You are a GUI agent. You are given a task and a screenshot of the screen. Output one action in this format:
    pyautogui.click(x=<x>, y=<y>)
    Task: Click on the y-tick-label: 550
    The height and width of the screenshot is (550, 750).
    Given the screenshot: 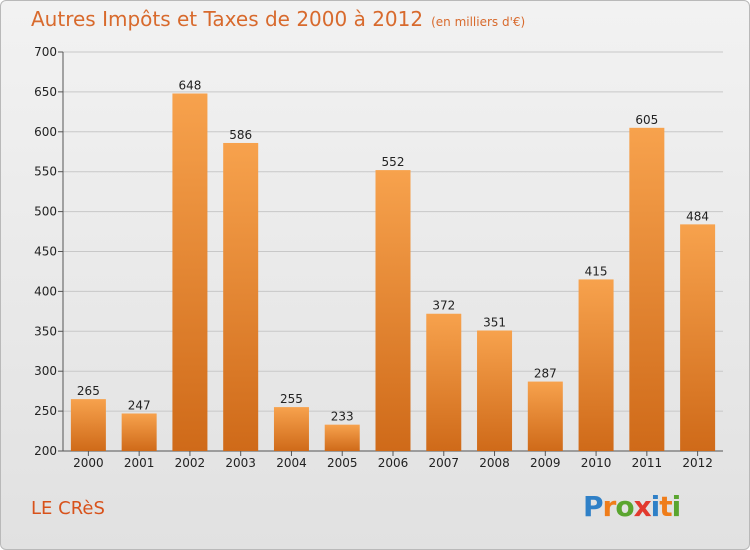 What is the action you would take?
    pyautogui.click(x=45, y=172)
    